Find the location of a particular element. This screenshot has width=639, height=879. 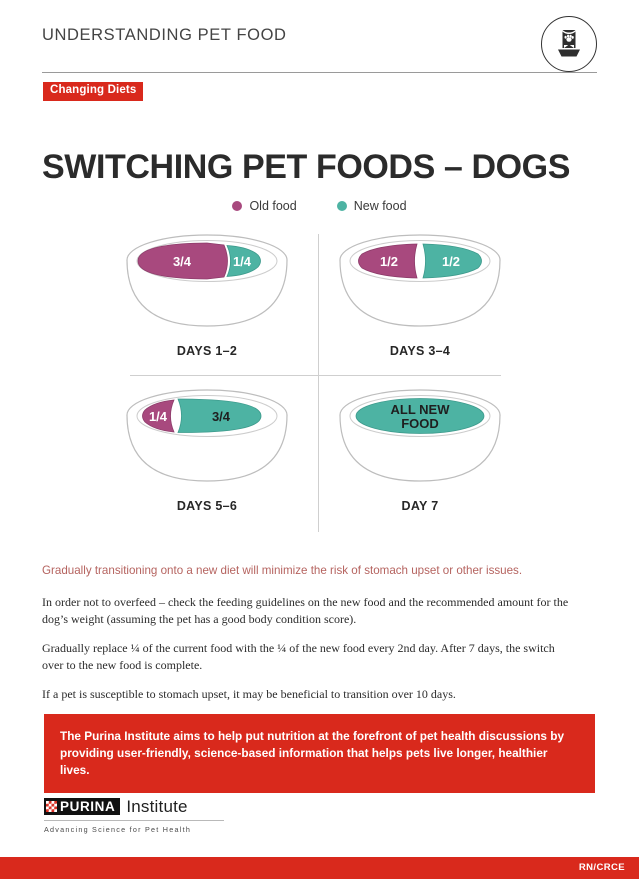

footer-code: RN/CRCE is located at coordinates (601, 867).